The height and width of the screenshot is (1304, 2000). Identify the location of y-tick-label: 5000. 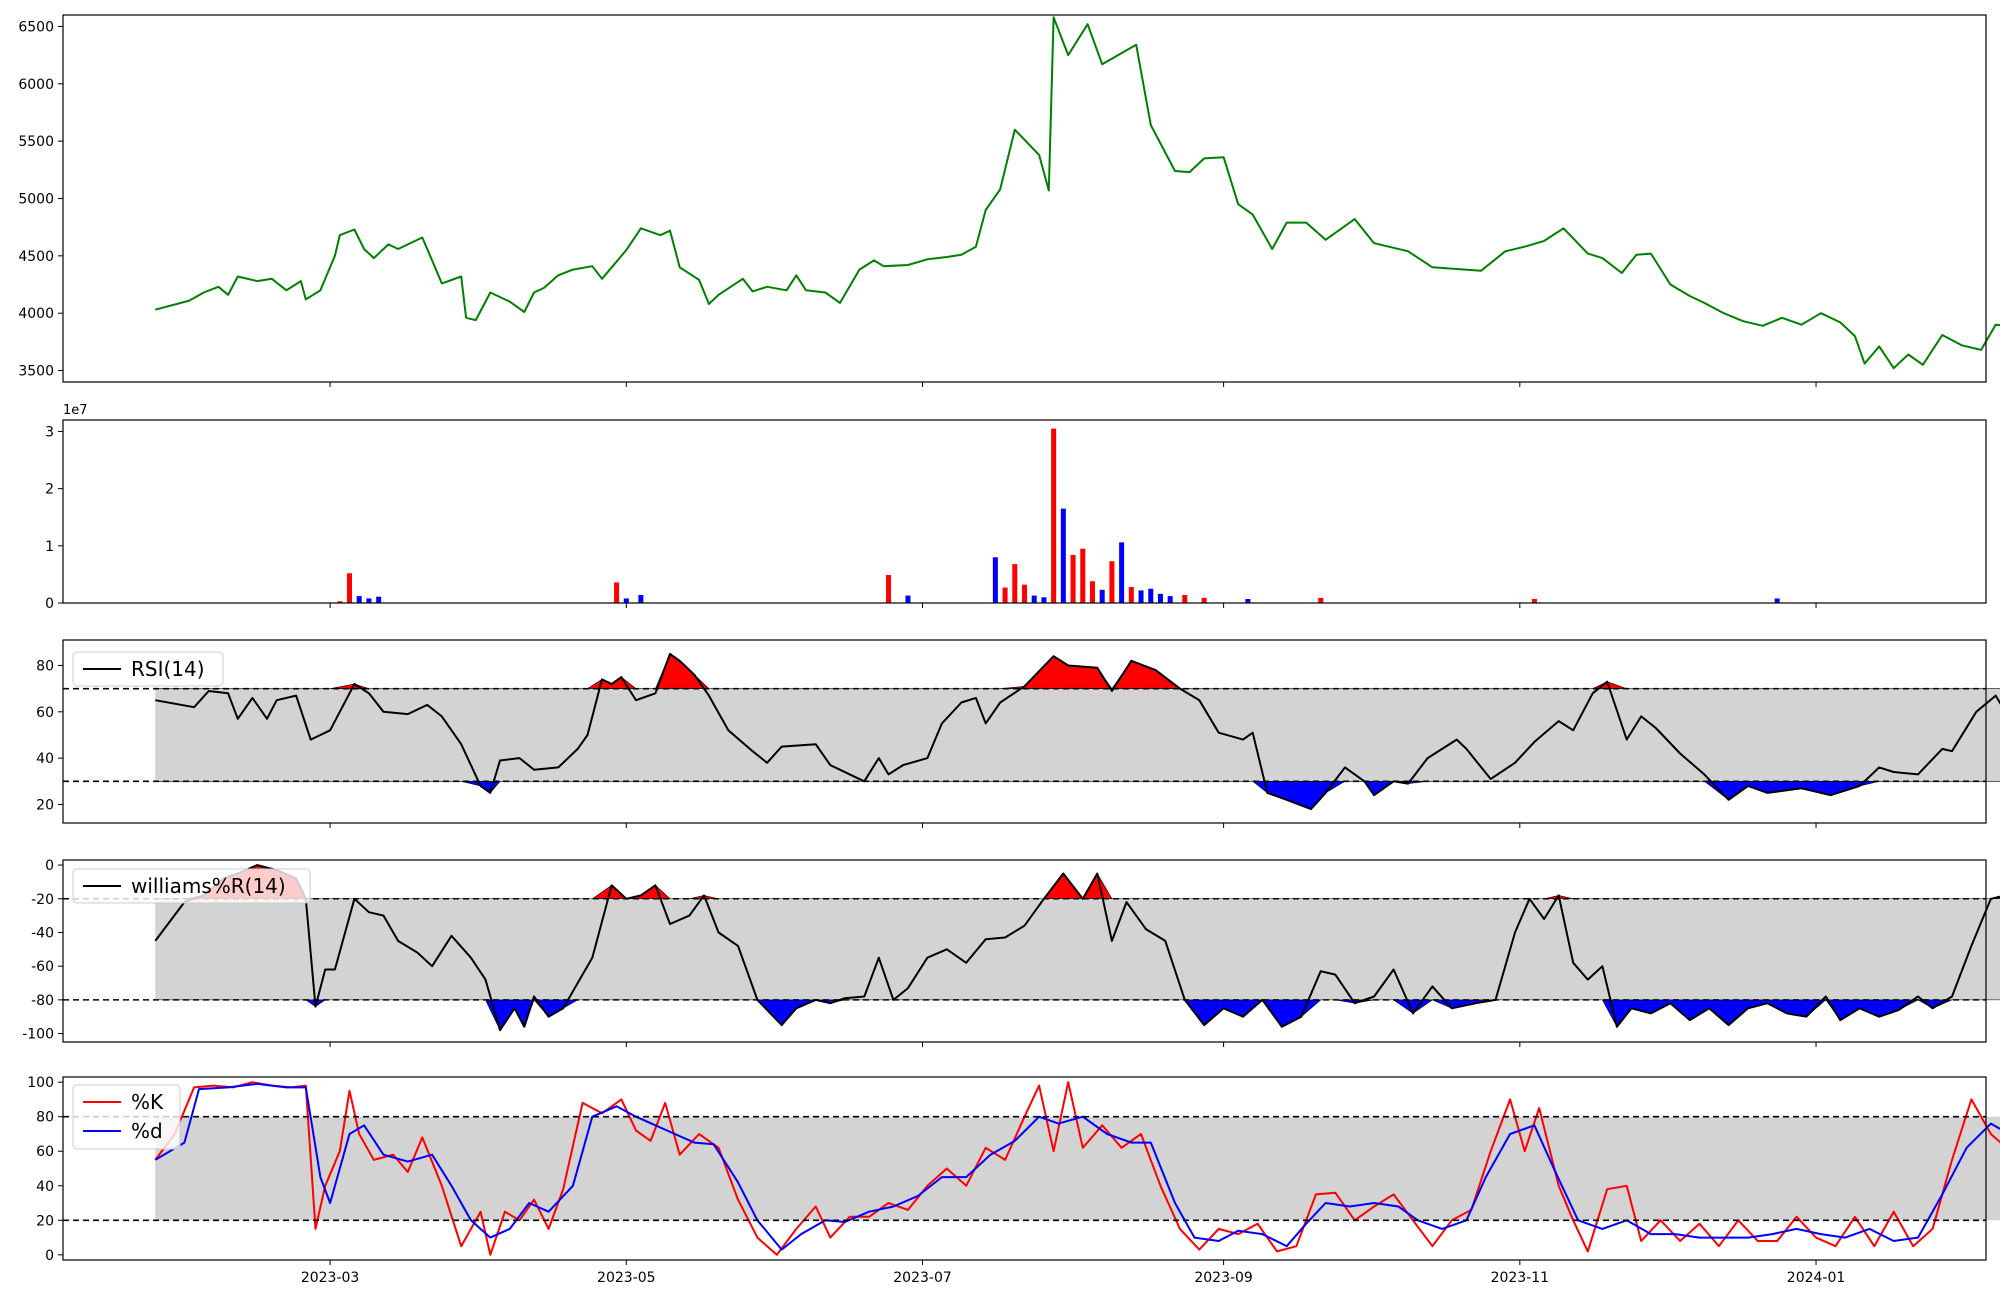
(36, 200).